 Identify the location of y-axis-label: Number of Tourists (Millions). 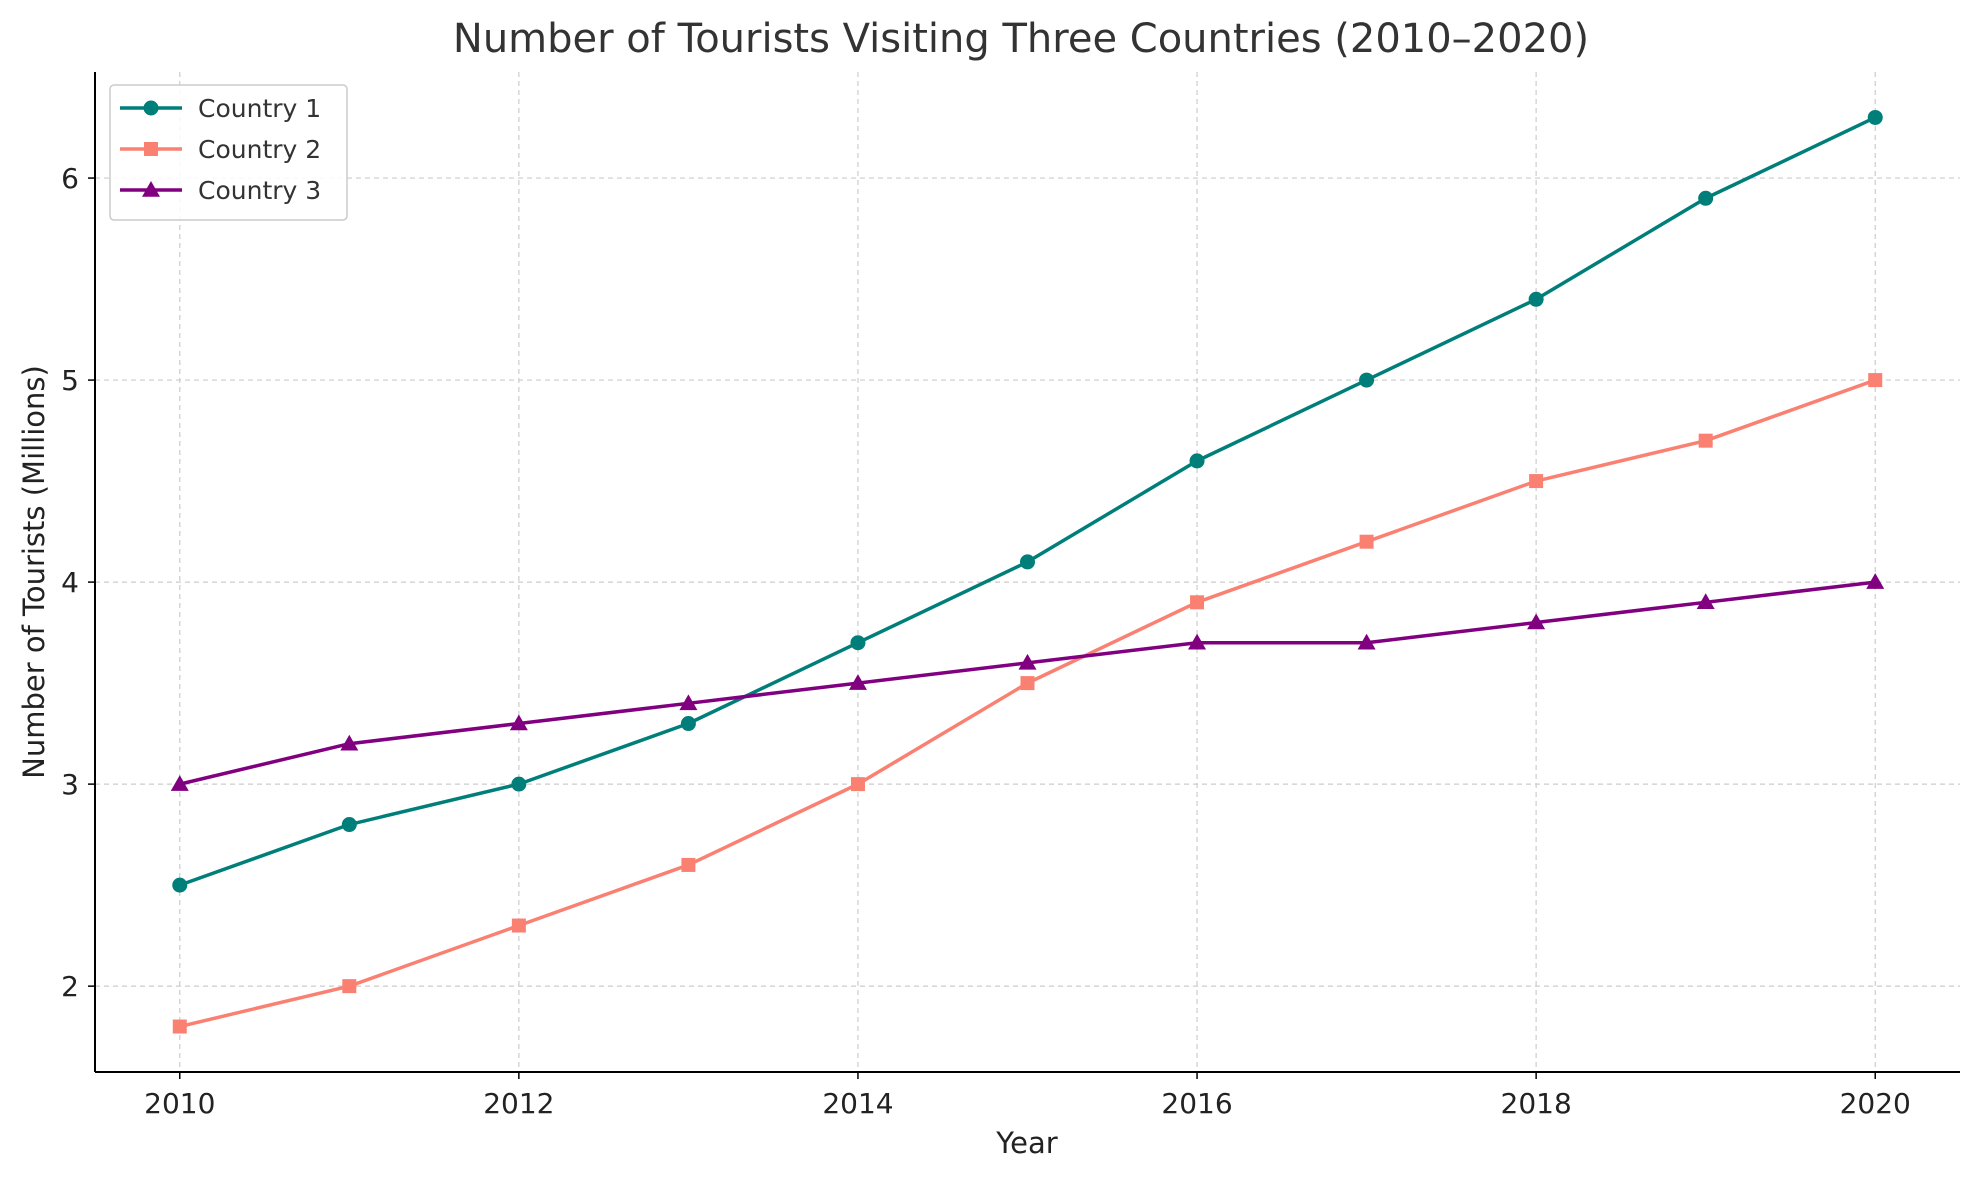
(34, 572).